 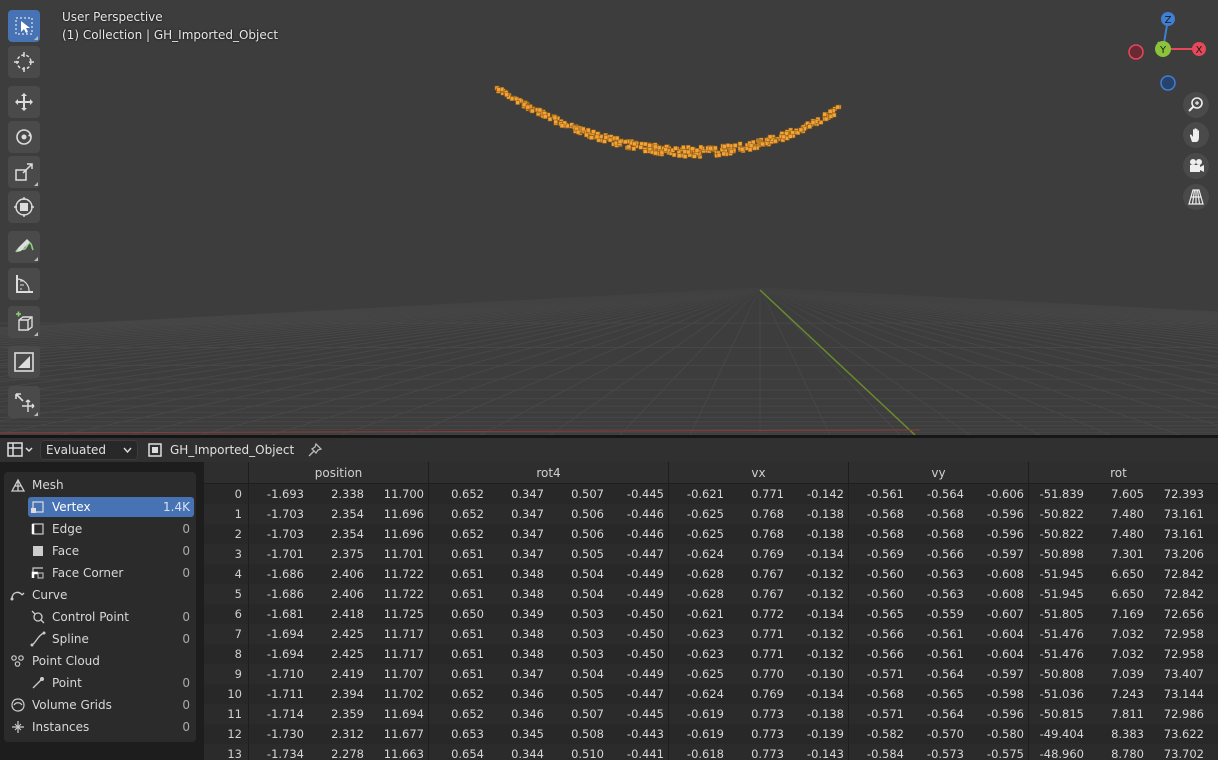 I want to click on tree-item-face-corner: Face Corner 0, so click(x=111, y=573).